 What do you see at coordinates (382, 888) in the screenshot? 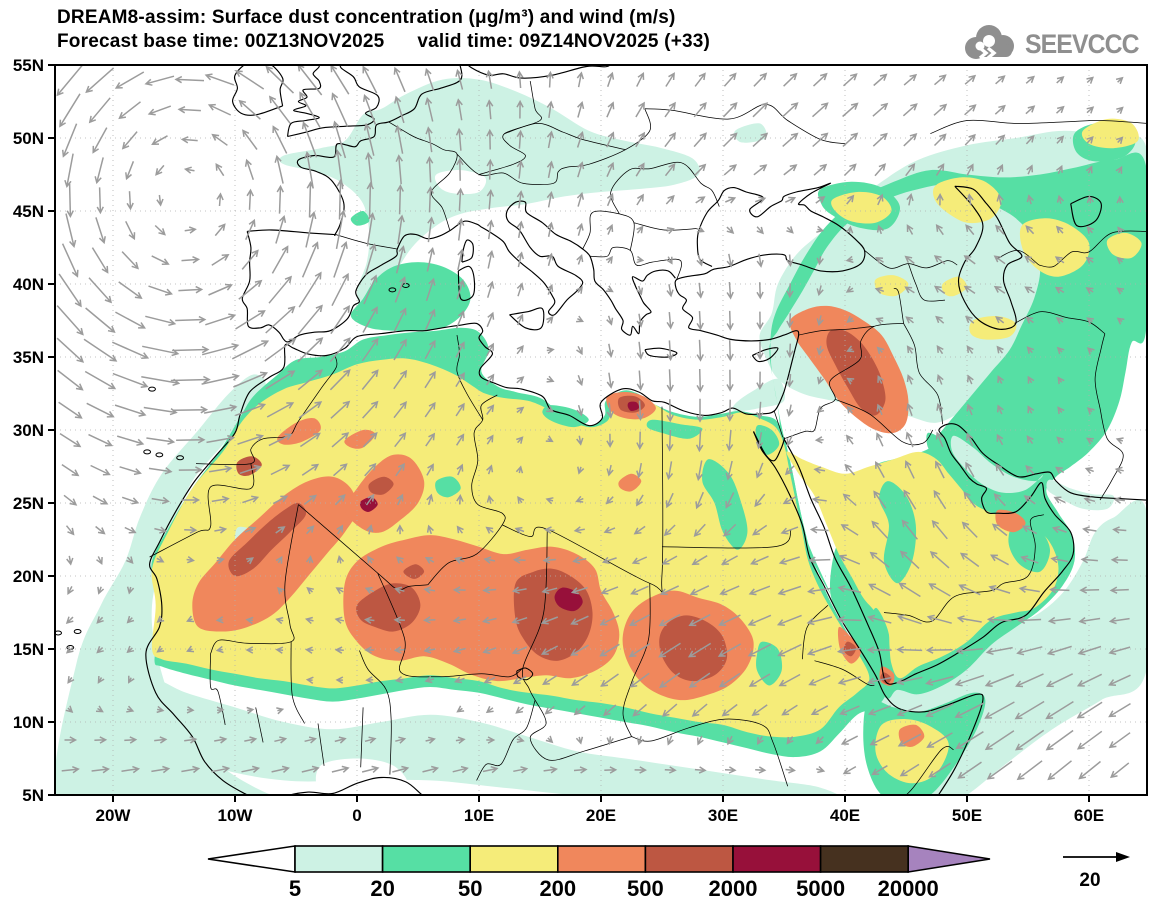
I see `colorbar-value: 20` at bounding box center [382, 888].